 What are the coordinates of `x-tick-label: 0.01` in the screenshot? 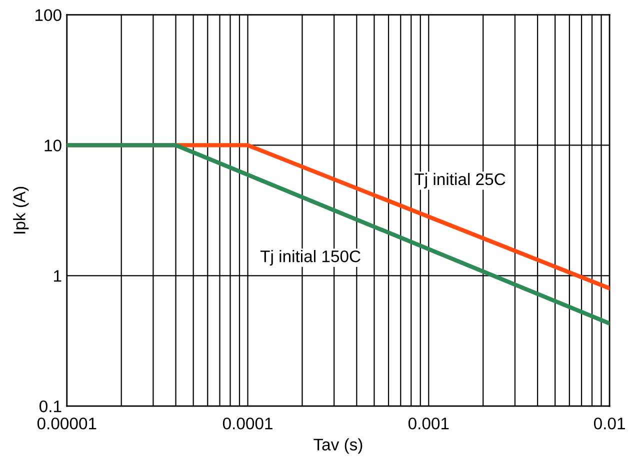 It's located at (609, 424).